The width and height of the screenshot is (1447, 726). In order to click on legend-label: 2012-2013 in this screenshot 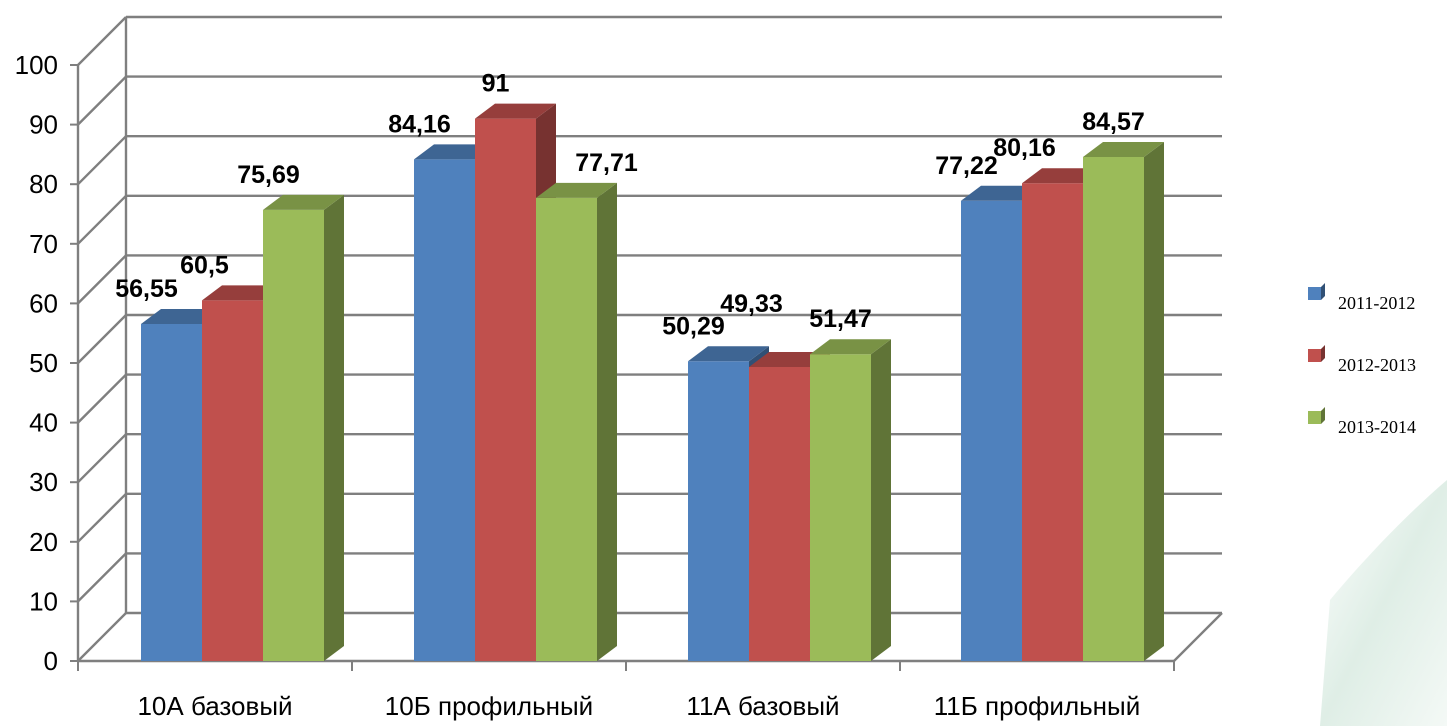, I will do `click(1377, 365)`.